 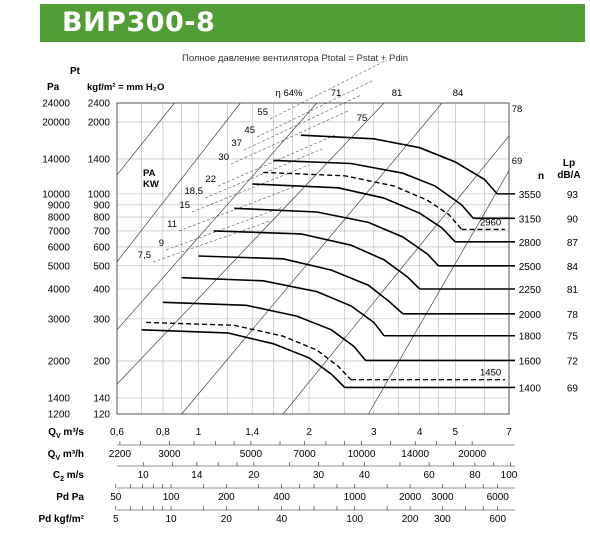 I want to click on x-tick-label: 1000, so click(x=355, y=497).